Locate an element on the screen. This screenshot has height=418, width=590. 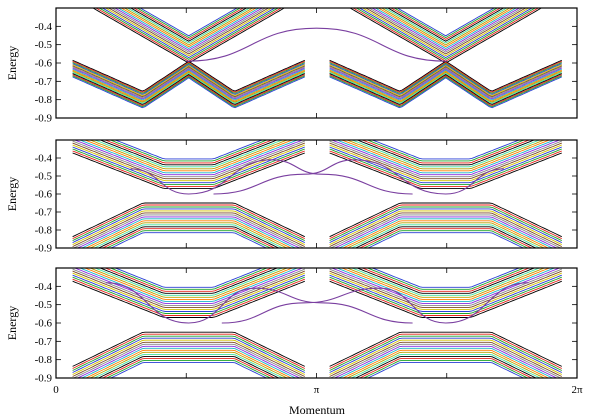
x-tick-label: 0 is located at coordinates (56, 390).